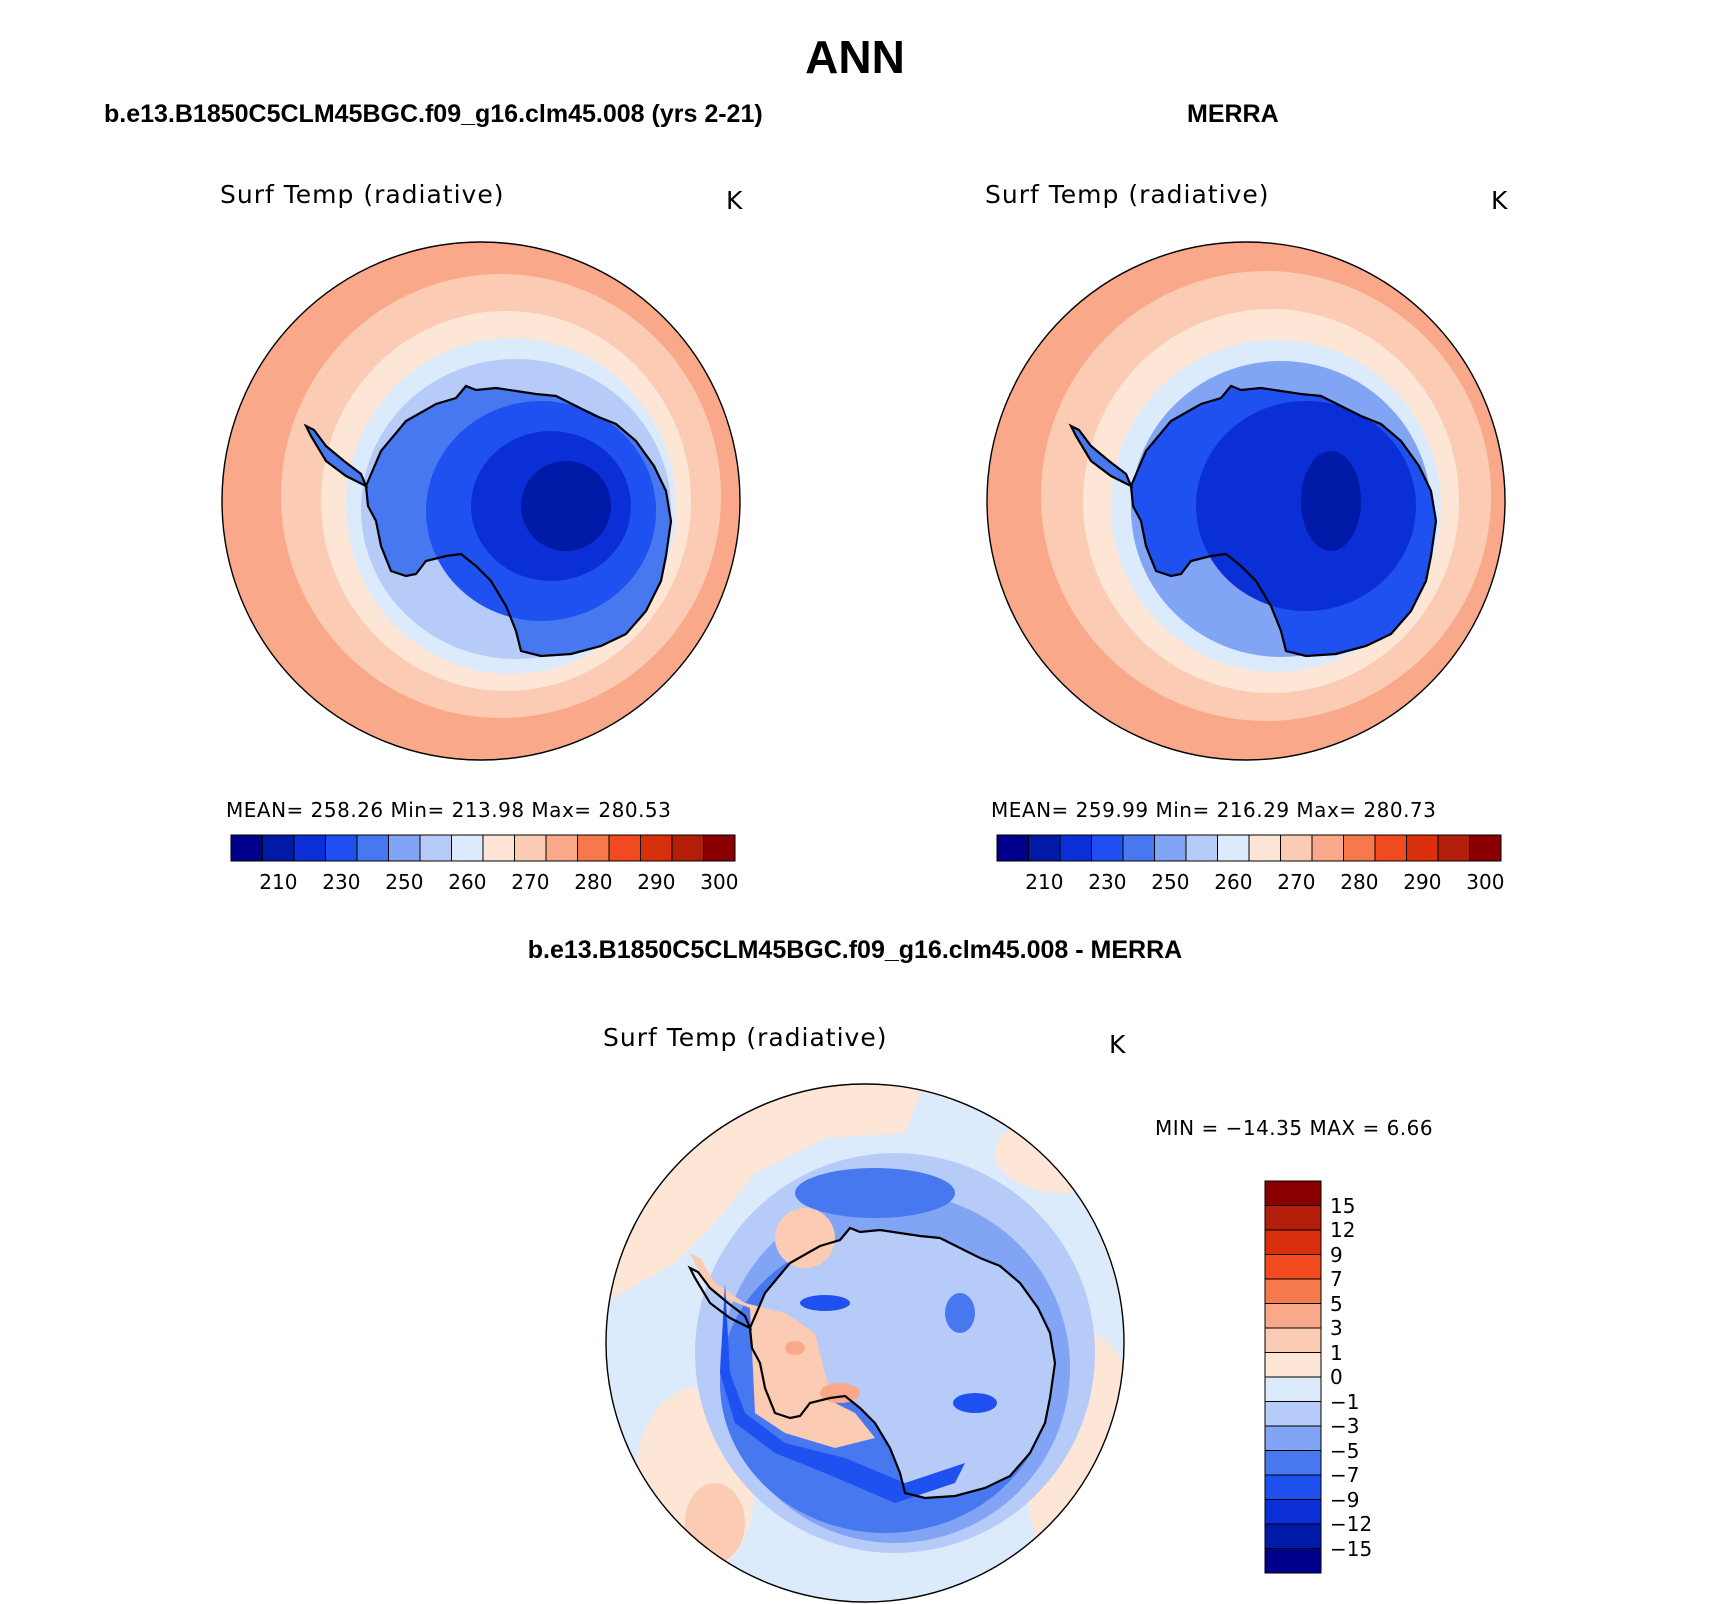 The image size is (1710, 1604). I want to click on diff-colorbar-tick-label: −3, so click(1345, 1426).